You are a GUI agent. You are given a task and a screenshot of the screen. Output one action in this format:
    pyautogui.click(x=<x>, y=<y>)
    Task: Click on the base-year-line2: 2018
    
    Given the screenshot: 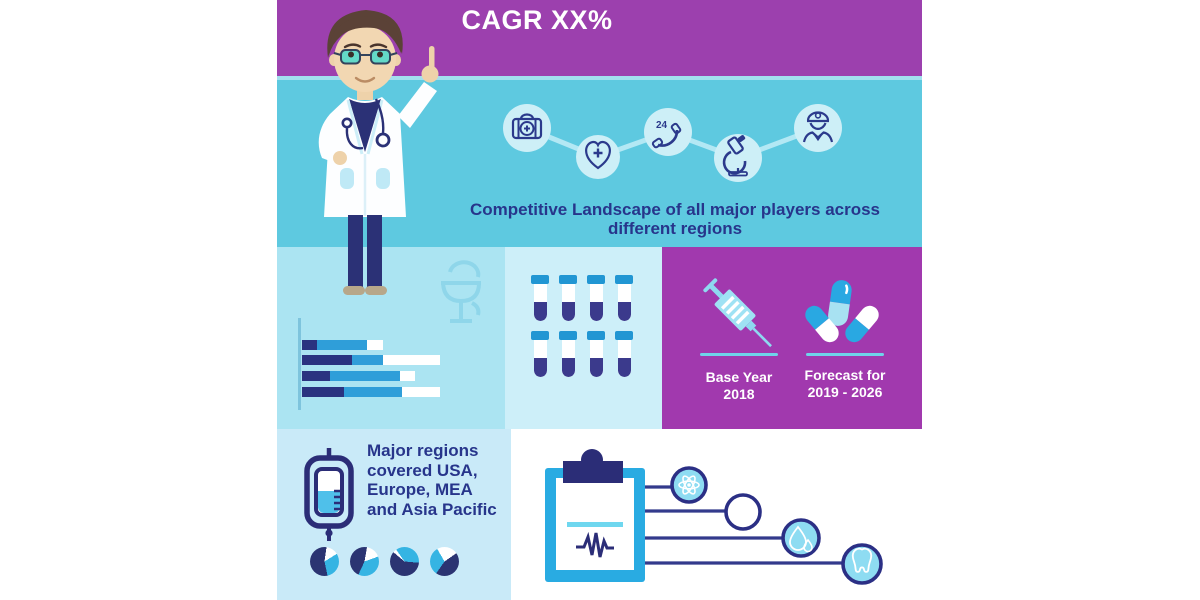 What is the action you would take?
    pyautogui.click(x=739, y=394)
    